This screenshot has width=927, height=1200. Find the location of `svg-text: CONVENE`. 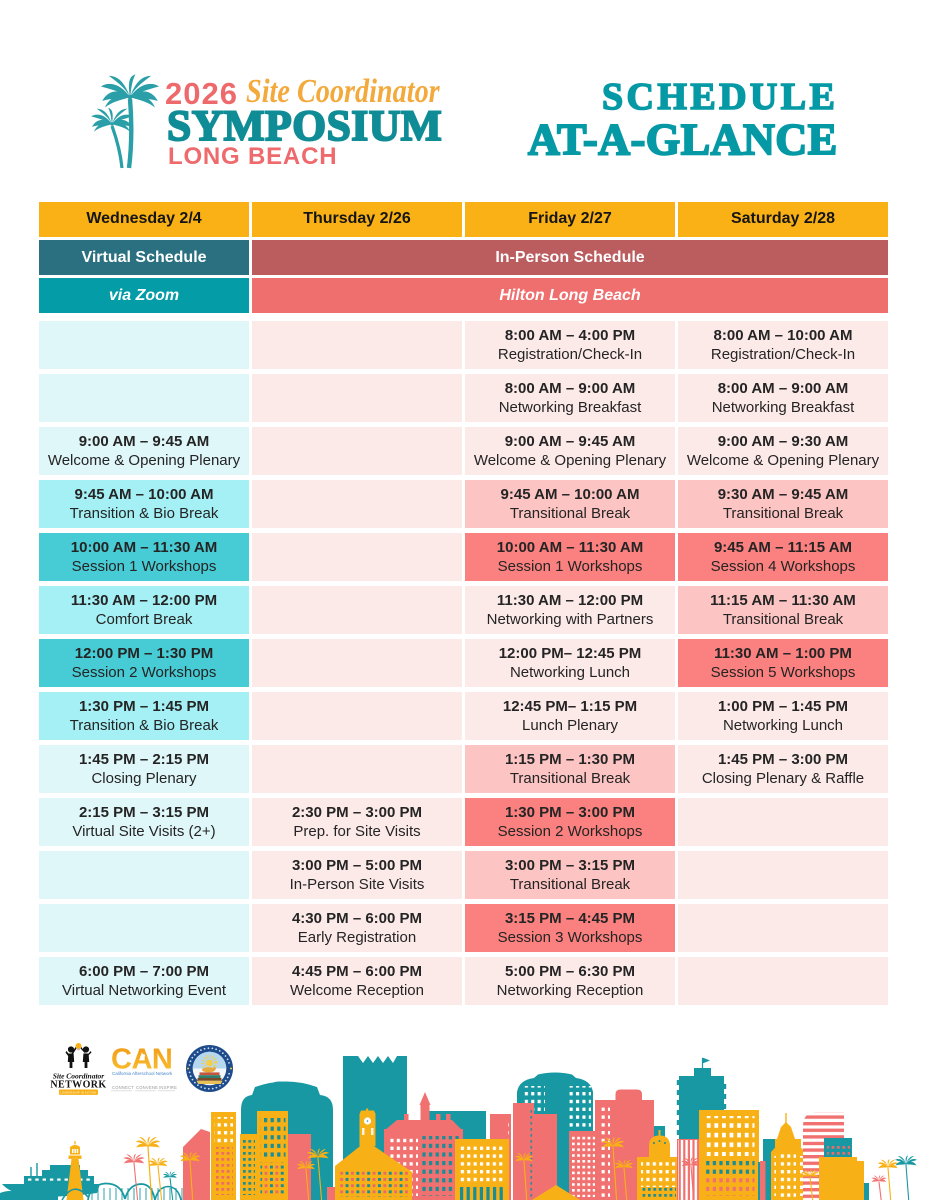

svg-text: CONVENE is located at coordinates (147, 1087).